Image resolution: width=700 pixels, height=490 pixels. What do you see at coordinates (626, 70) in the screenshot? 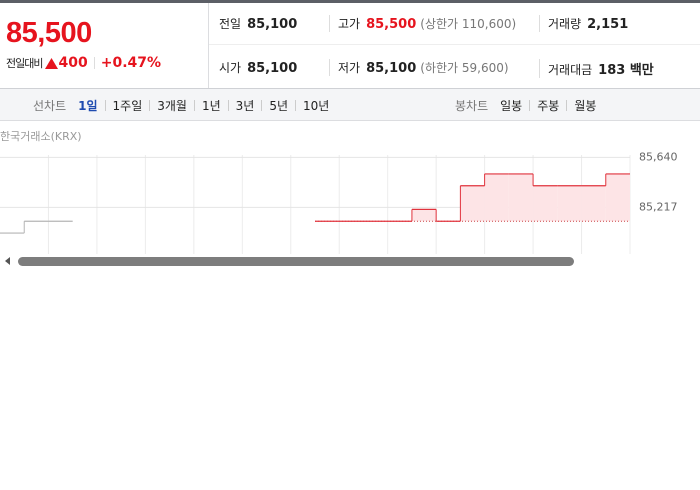
I see `stat-value: 183 백만` at bounding box center [626, 70].